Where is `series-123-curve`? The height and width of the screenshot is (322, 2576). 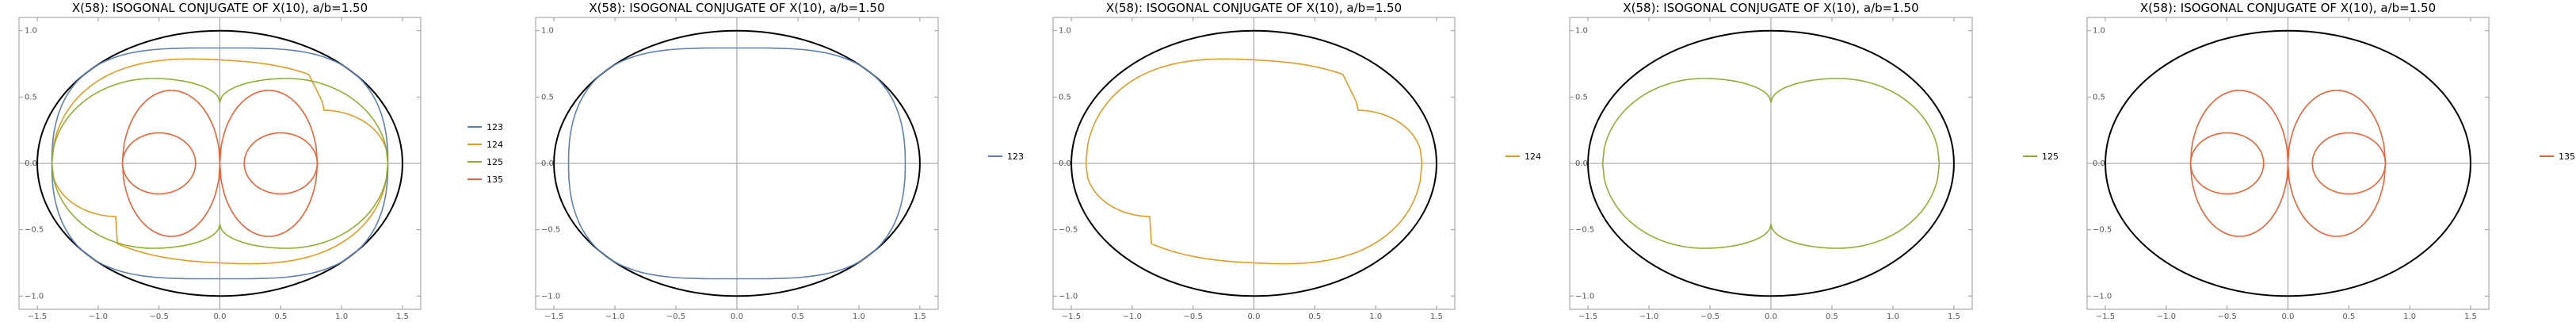
series-123-curve is located at coordinates (736, 164).